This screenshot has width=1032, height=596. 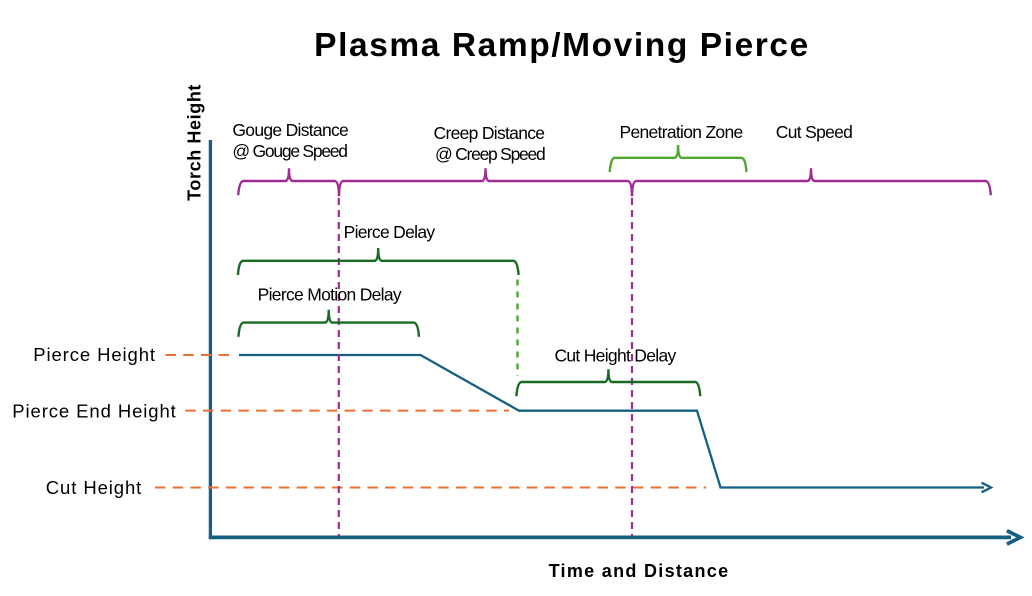 What do you see at coordinates (94, 487) in the screenshot?
I see `svg-text: Cut Height` at bounding box center [94, 487].